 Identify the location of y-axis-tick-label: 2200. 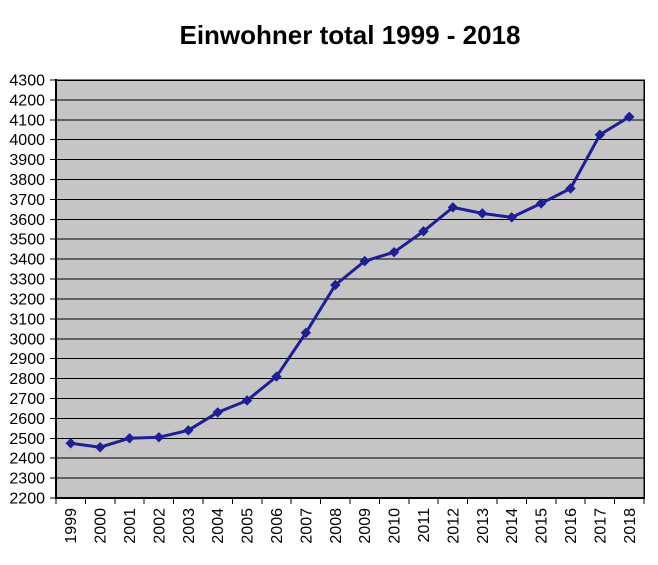
(27, 499).